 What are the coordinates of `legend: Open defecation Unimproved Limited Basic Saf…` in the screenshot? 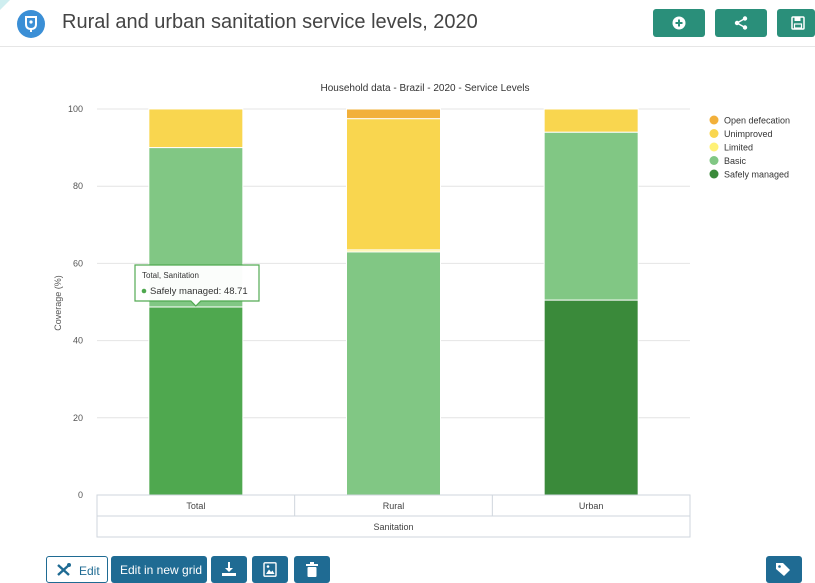 It's located at (749, 147).